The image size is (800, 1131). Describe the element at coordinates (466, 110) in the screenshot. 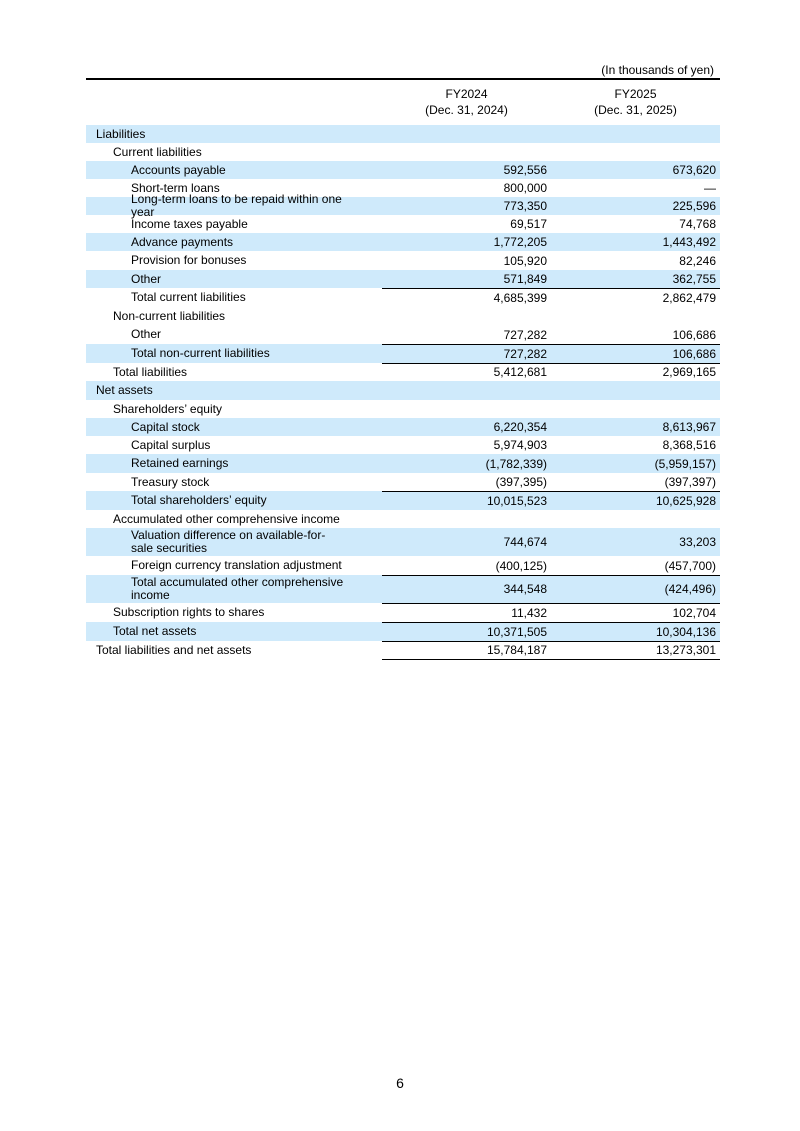

I see `column-date: (Dec. 31, 2024)` at that location.